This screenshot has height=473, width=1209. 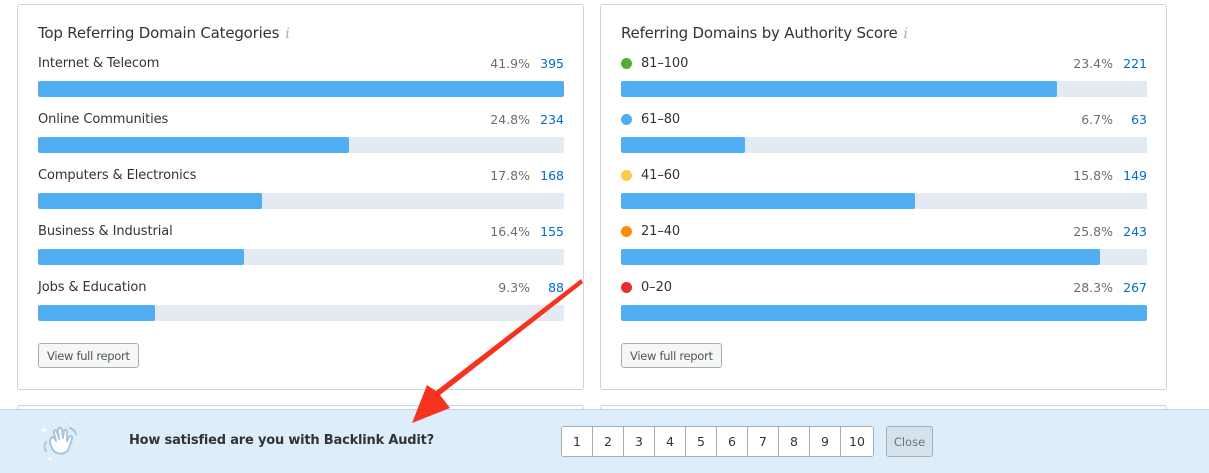 What do you see at coordinates (626, 63) in the screenshot?
I see `green-dot-icon` at bounding box center [626, 63].